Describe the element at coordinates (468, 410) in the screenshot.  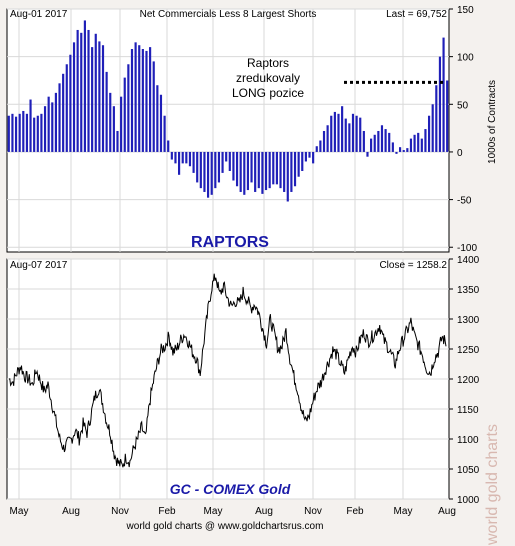
I see `bottom-ytick-label-5: 1150` at that location.